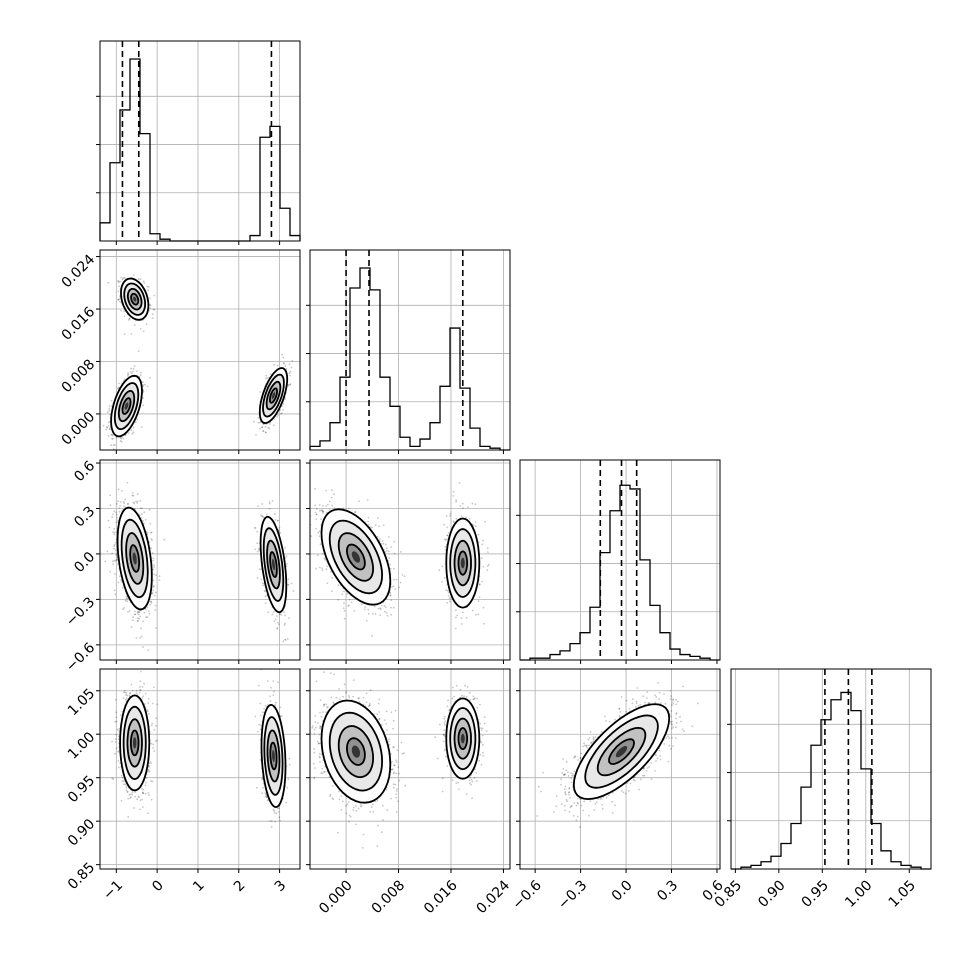  I want to click on scatter-panel-p1-p2, so click(408, 561).